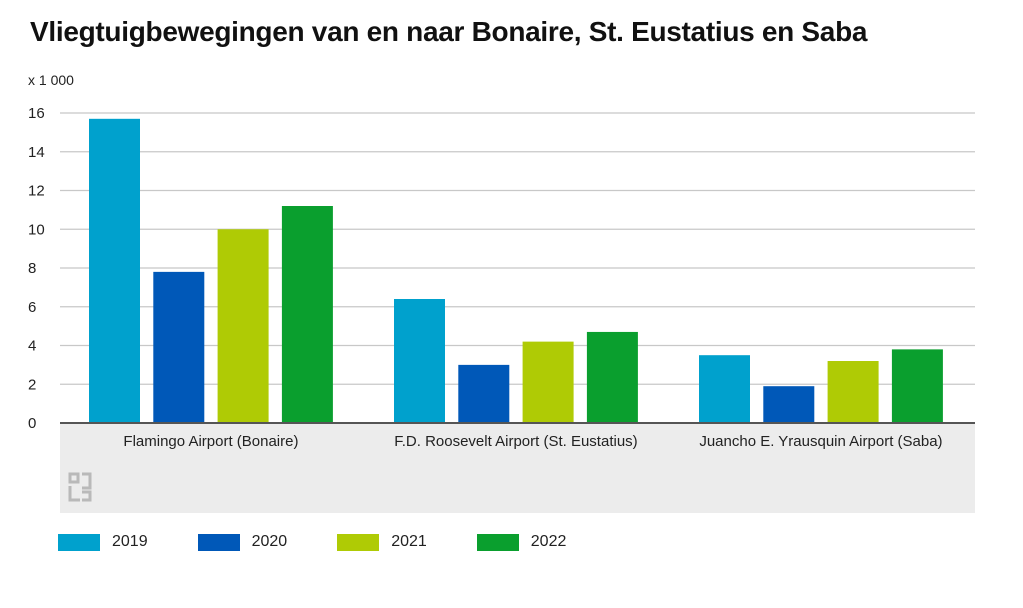 This screenshot has height=608, width=1023. What do you see at coordinates (36, 191) in the screenshot?
I see `y-tick-label: 12` at bounding box center [36, 191].